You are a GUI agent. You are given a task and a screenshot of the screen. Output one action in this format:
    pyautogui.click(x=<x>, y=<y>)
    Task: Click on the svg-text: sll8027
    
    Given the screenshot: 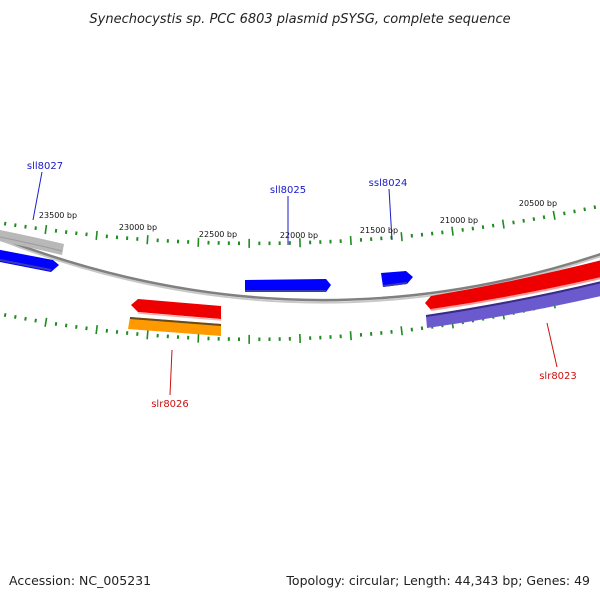 What is the action you would take?
    pyautogui.click(x=45, y=166)
    